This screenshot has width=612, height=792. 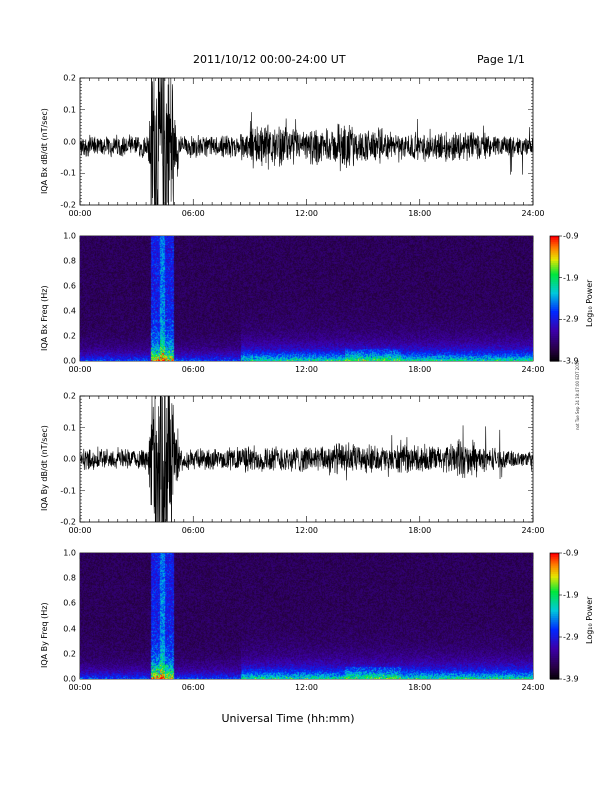 I want to click on colorbar-tick-label: -2.9, so click(x=571, y=637).